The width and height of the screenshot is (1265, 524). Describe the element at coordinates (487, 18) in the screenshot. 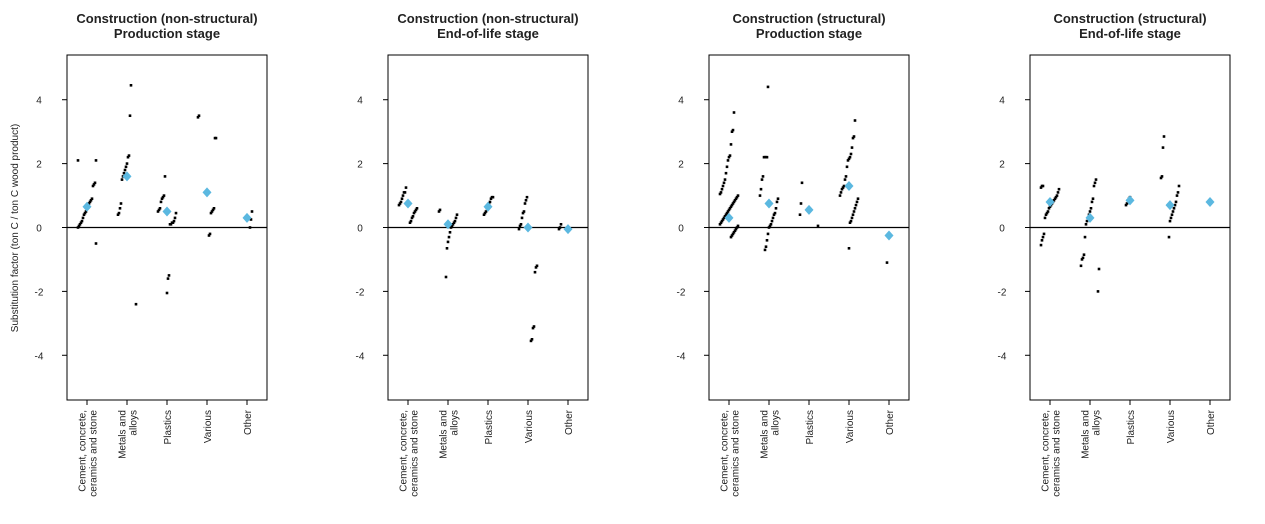

I see `panel-title: Construction (non-structural)` at that location.